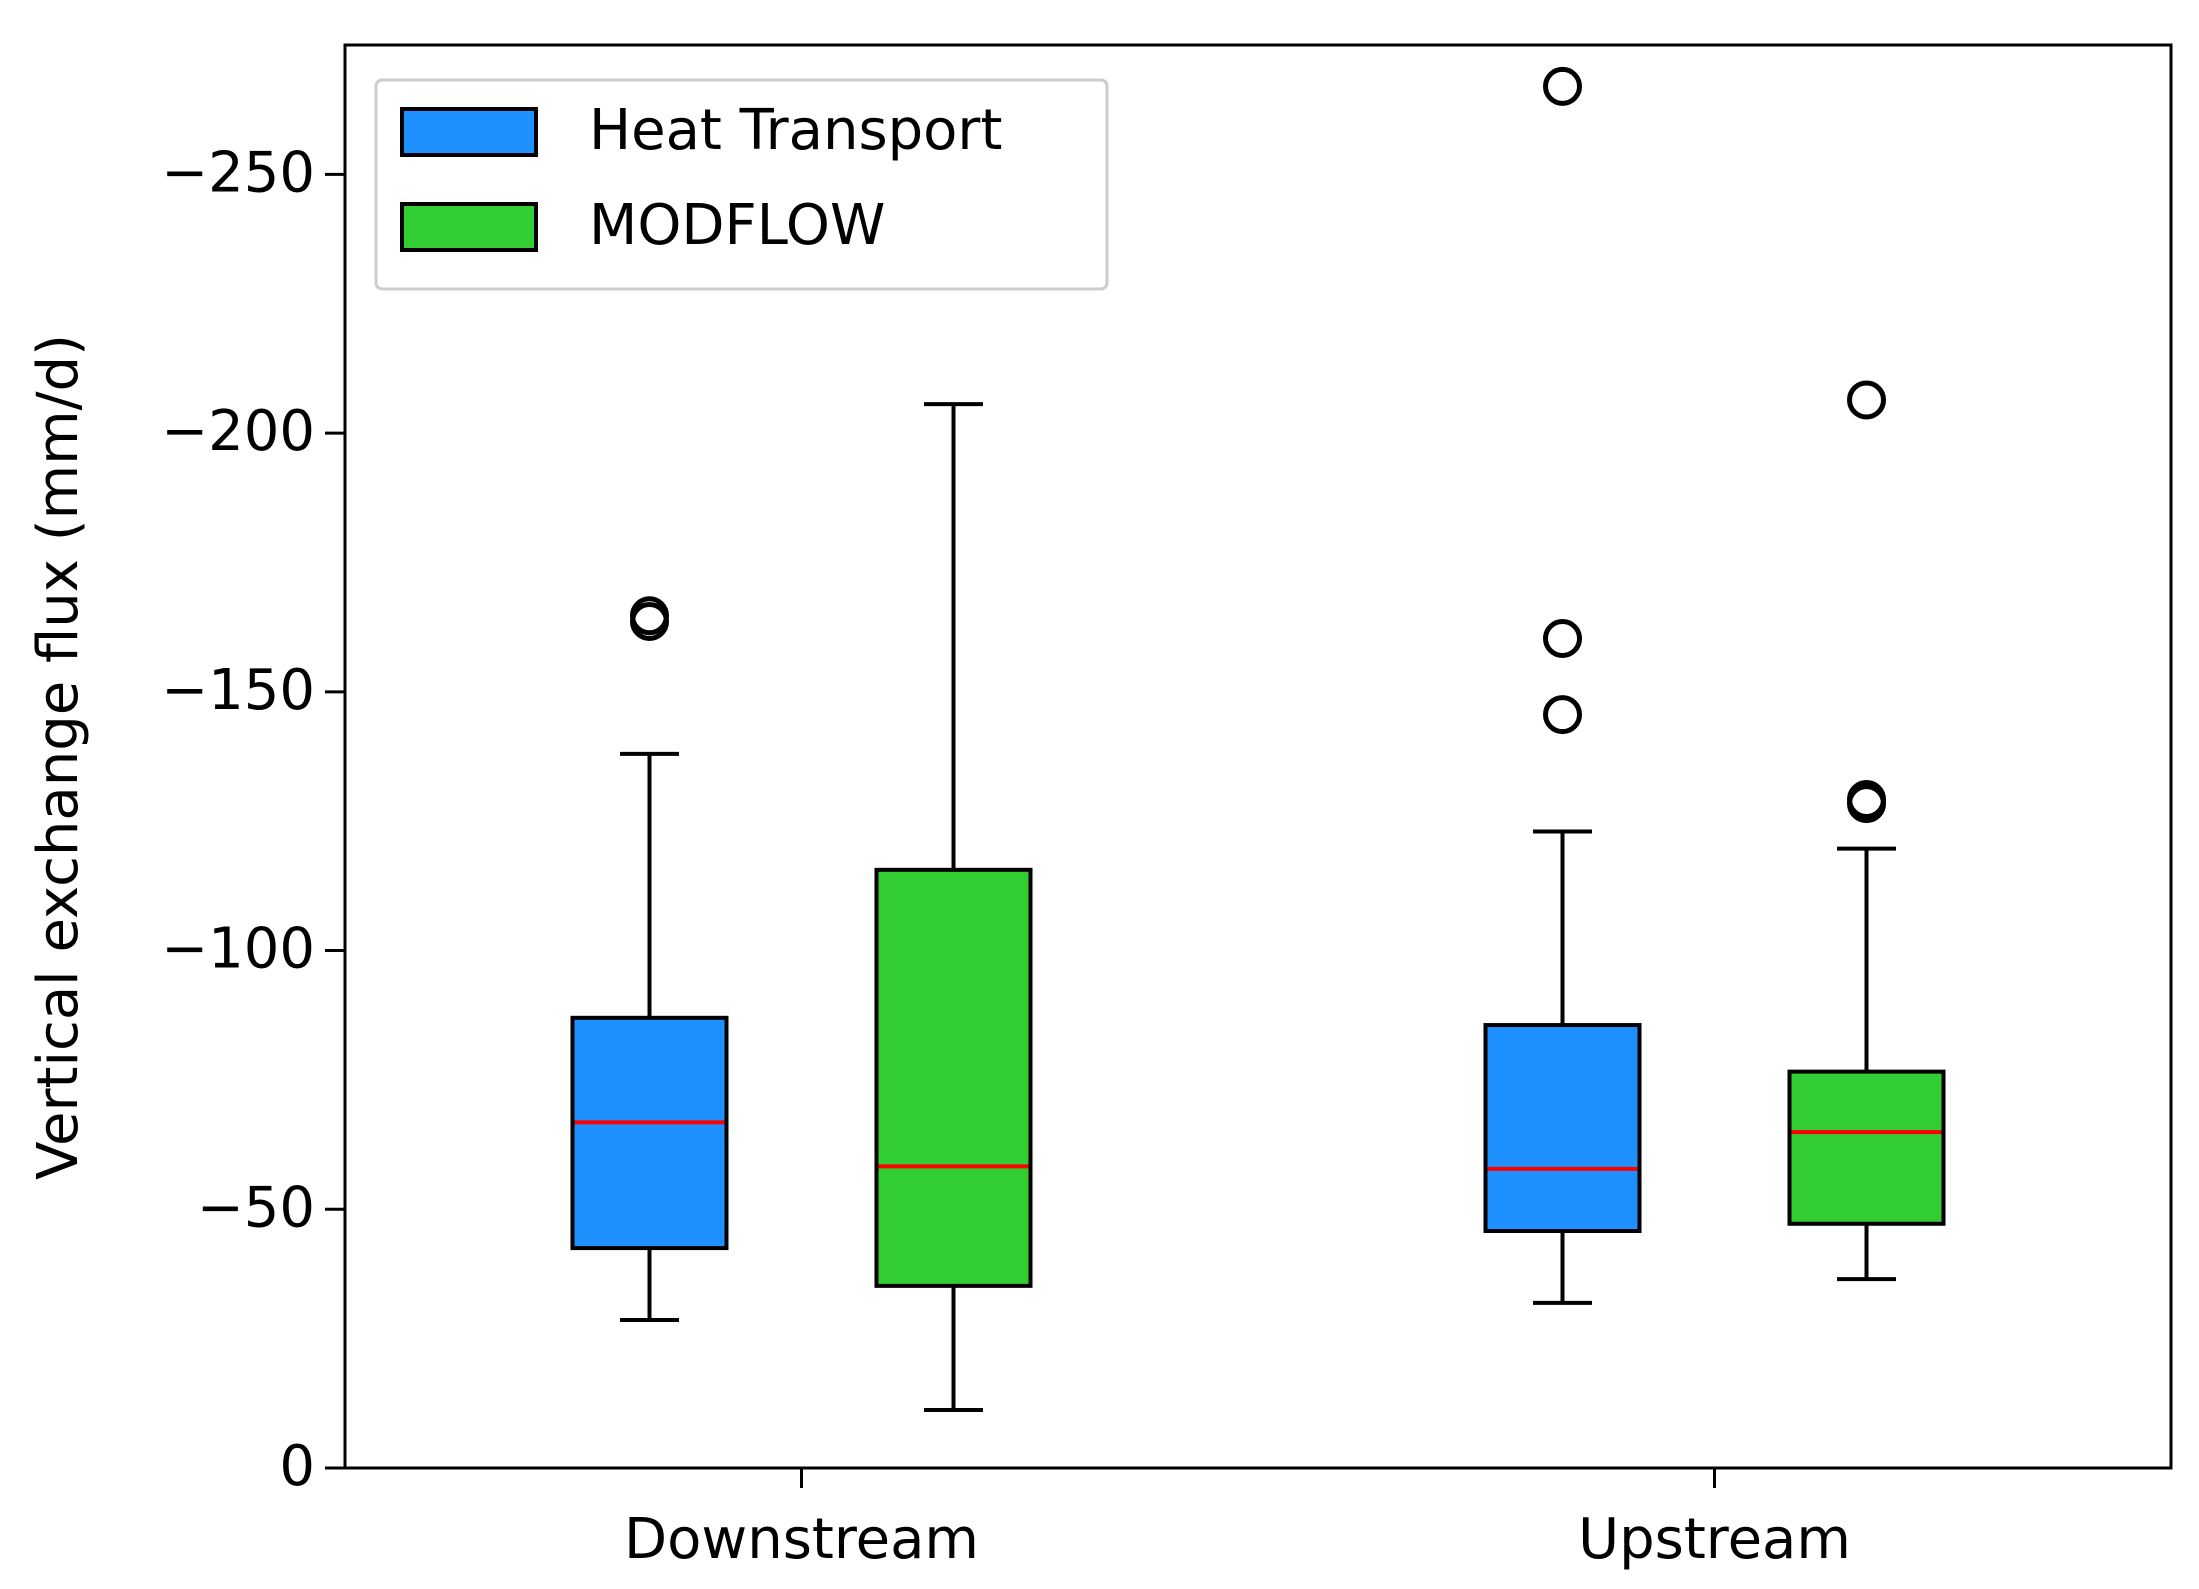 This screenshot has height=1589, width=2199. Describe the element at coordinates (238, 949) in the screenshot. I see `y-tick-label: −100` at that location.